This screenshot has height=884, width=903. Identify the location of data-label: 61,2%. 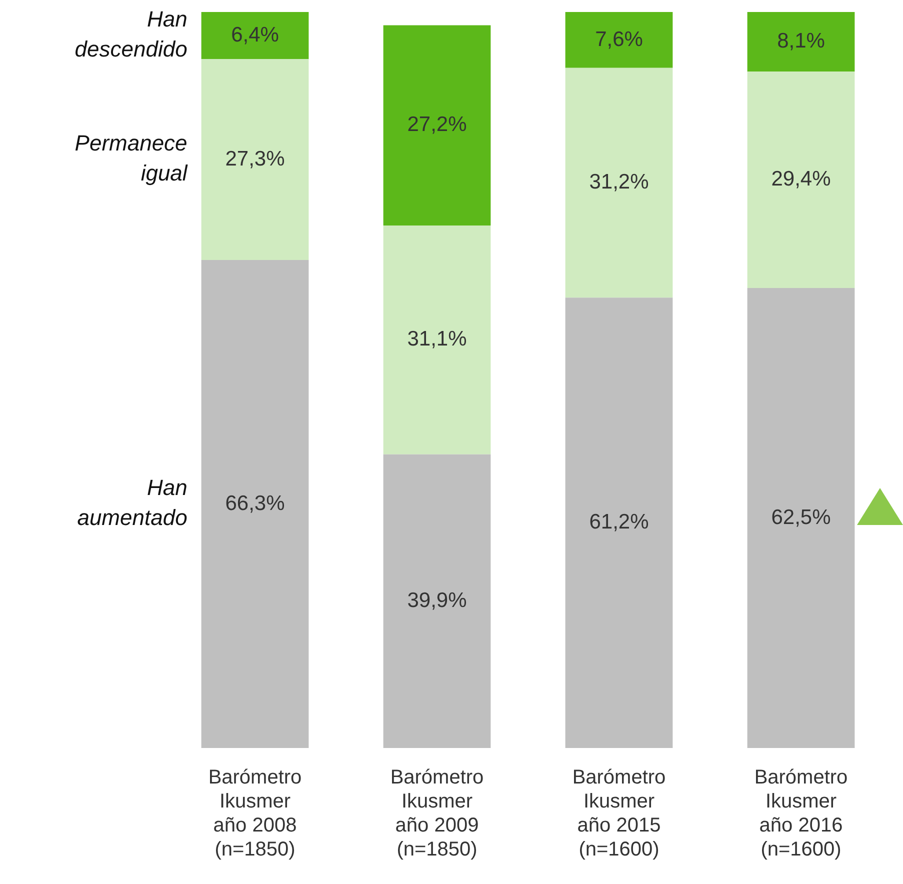
(619, 522).